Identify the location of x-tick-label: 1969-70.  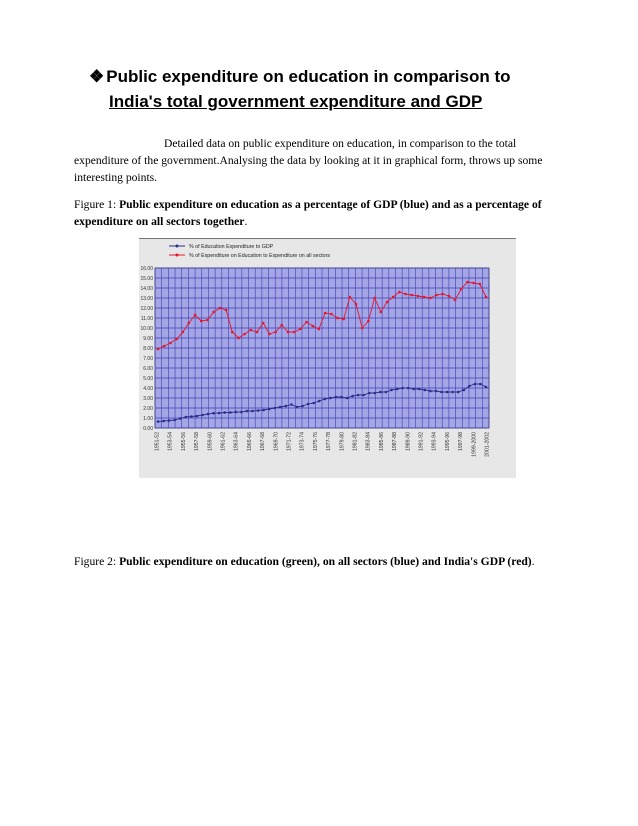
(276, 441).